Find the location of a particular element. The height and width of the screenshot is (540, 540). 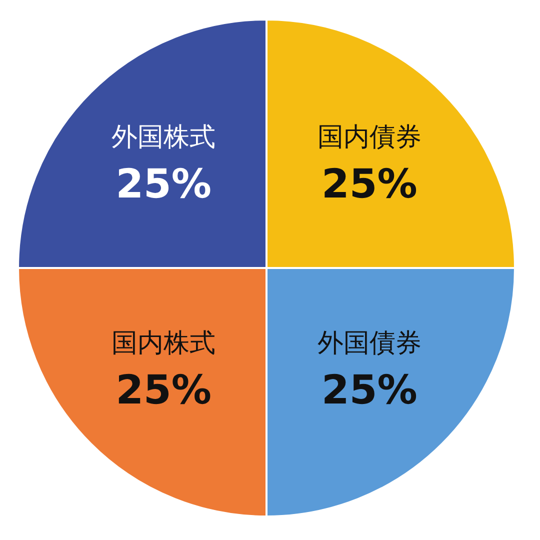

slice-label: 国内株式 is located at coordinates (164, 343).